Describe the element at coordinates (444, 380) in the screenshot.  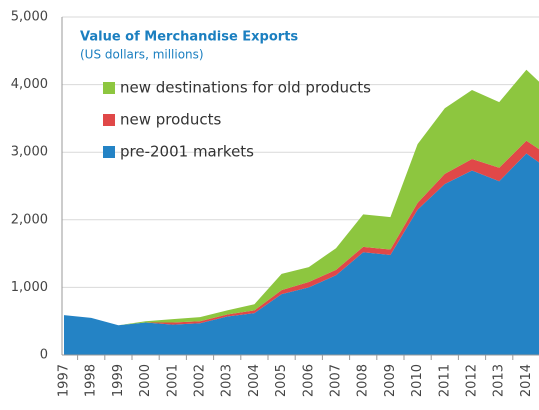
I see `x-tick-label: 2011` at that location.